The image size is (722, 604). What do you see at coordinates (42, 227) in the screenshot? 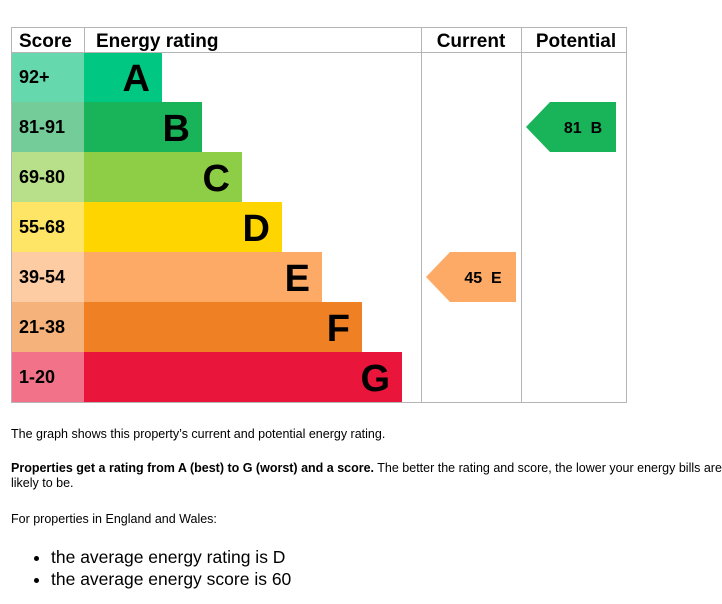
I see `score-range-d: 55-68` at bounding box center [42, 227].